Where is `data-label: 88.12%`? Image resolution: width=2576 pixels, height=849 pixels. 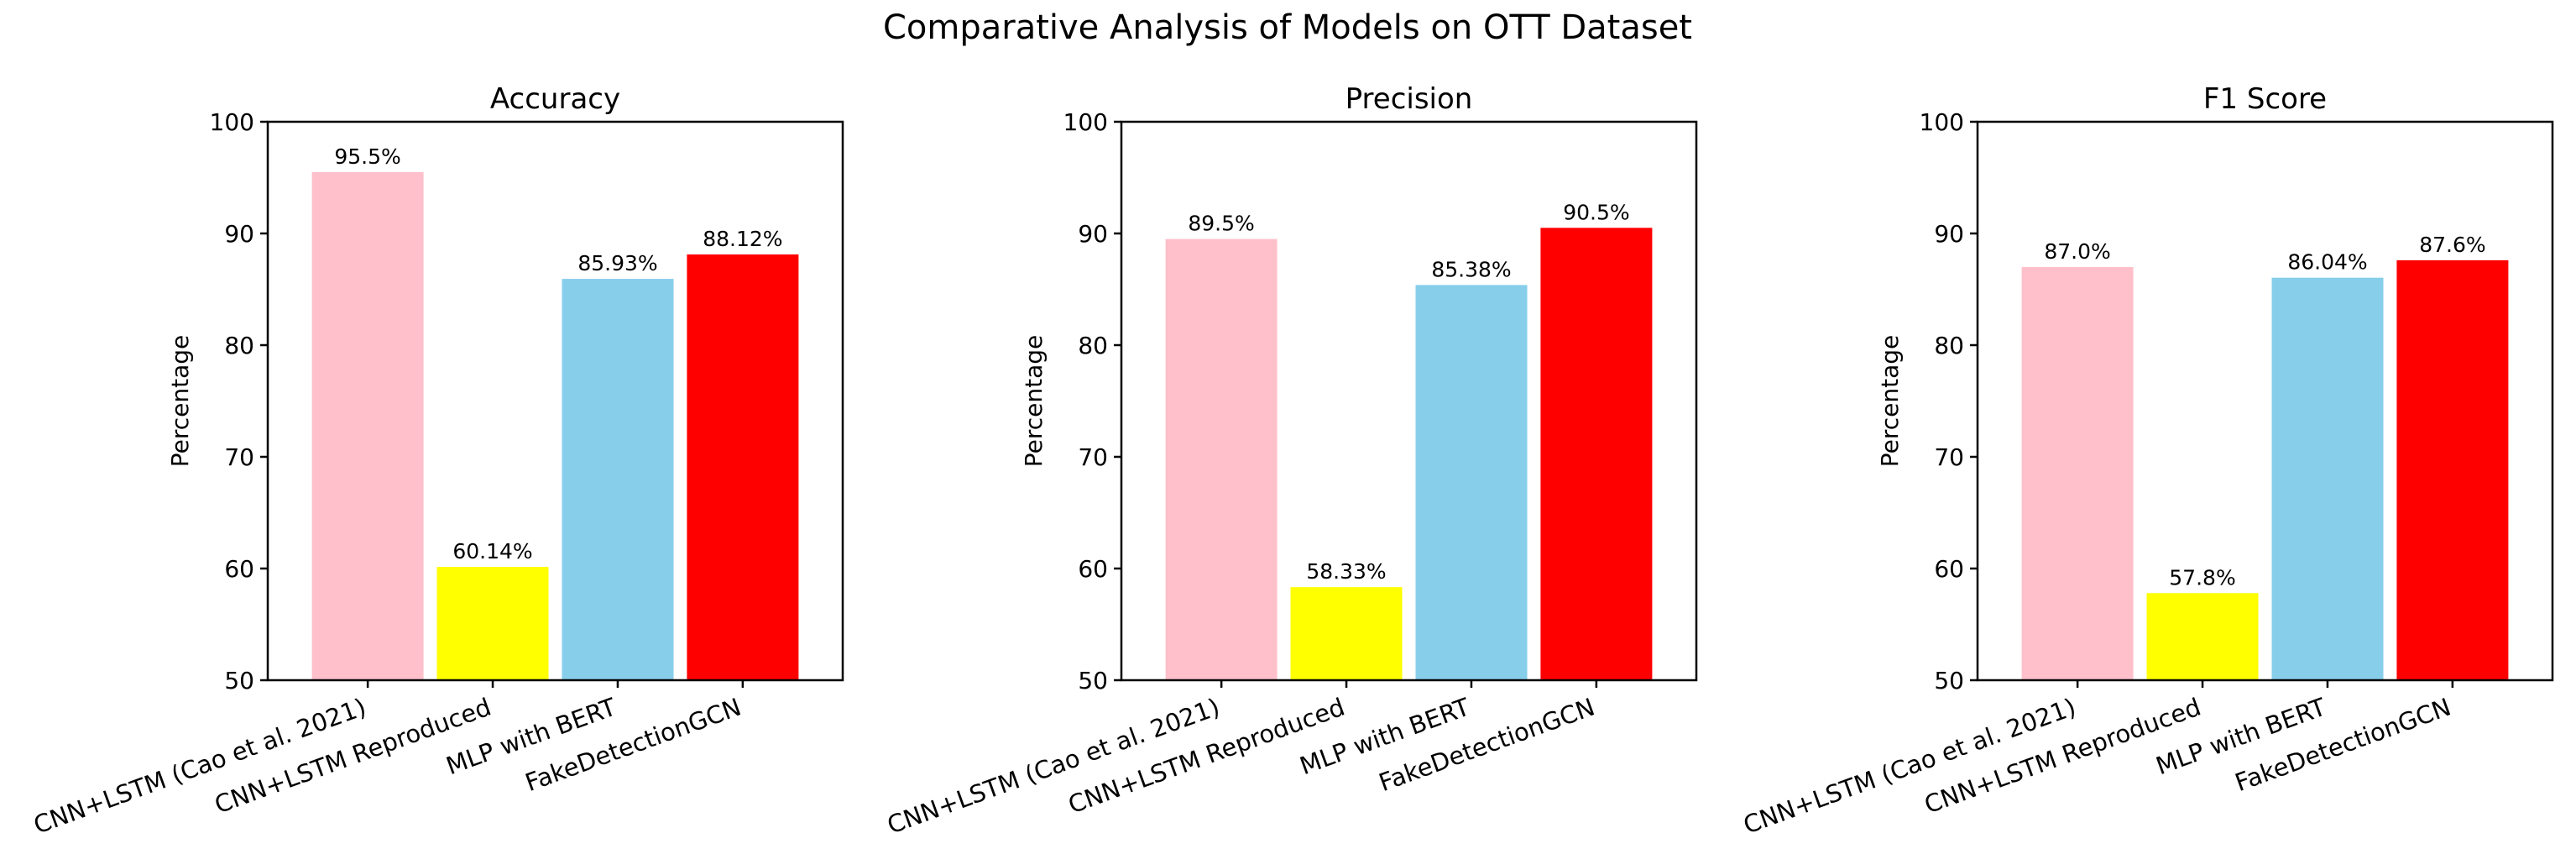
data-label: 88.12% is located at coordinates (742, 239).